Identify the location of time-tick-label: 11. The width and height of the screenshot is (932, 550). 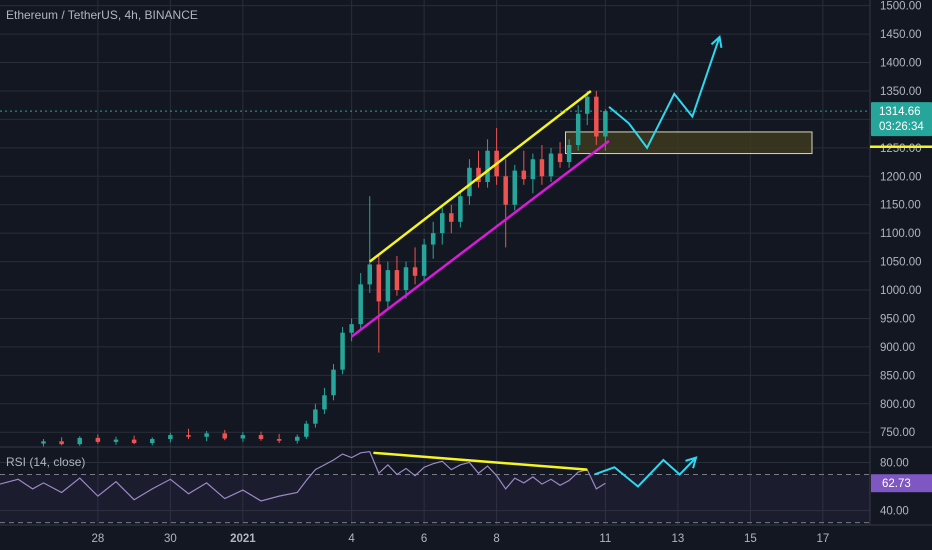
(605, 539).